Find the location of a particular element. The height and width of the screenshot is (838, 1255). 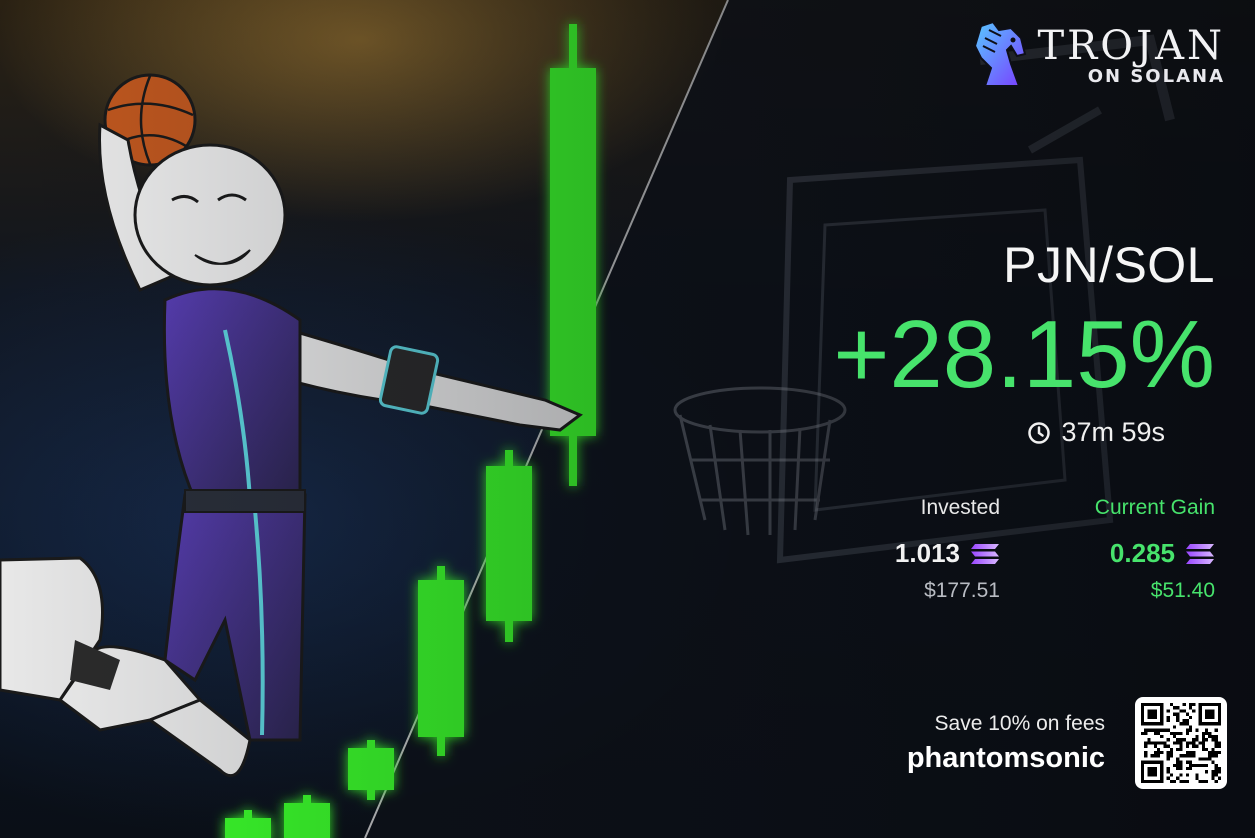

invested-amount-row: 1.013 is located at coordinates (947, 553).